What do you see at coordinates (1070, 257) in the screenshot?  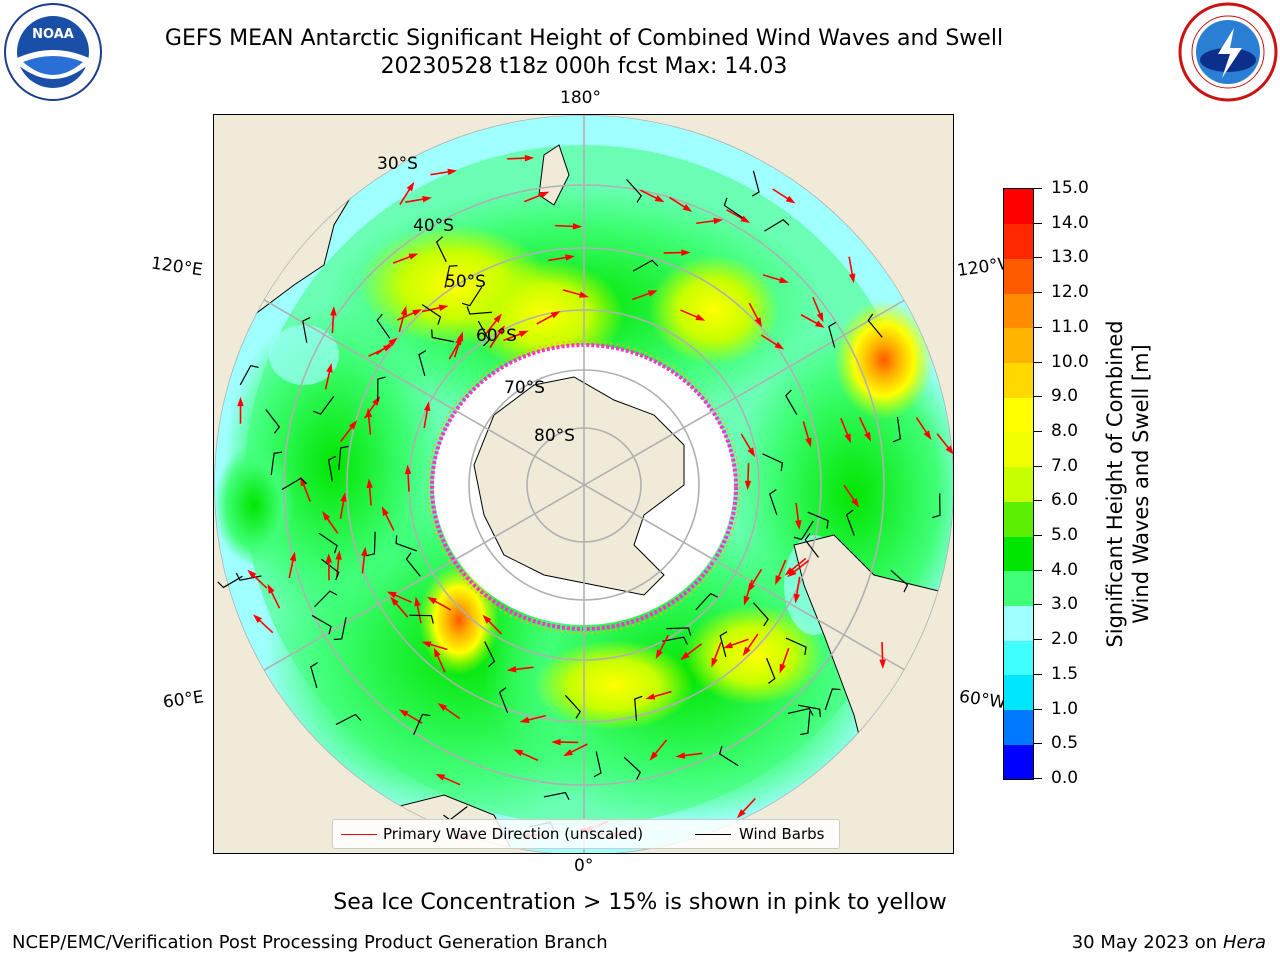 I see `colorbar-tick-label: 13.0` at bounding box center [1070, 257].